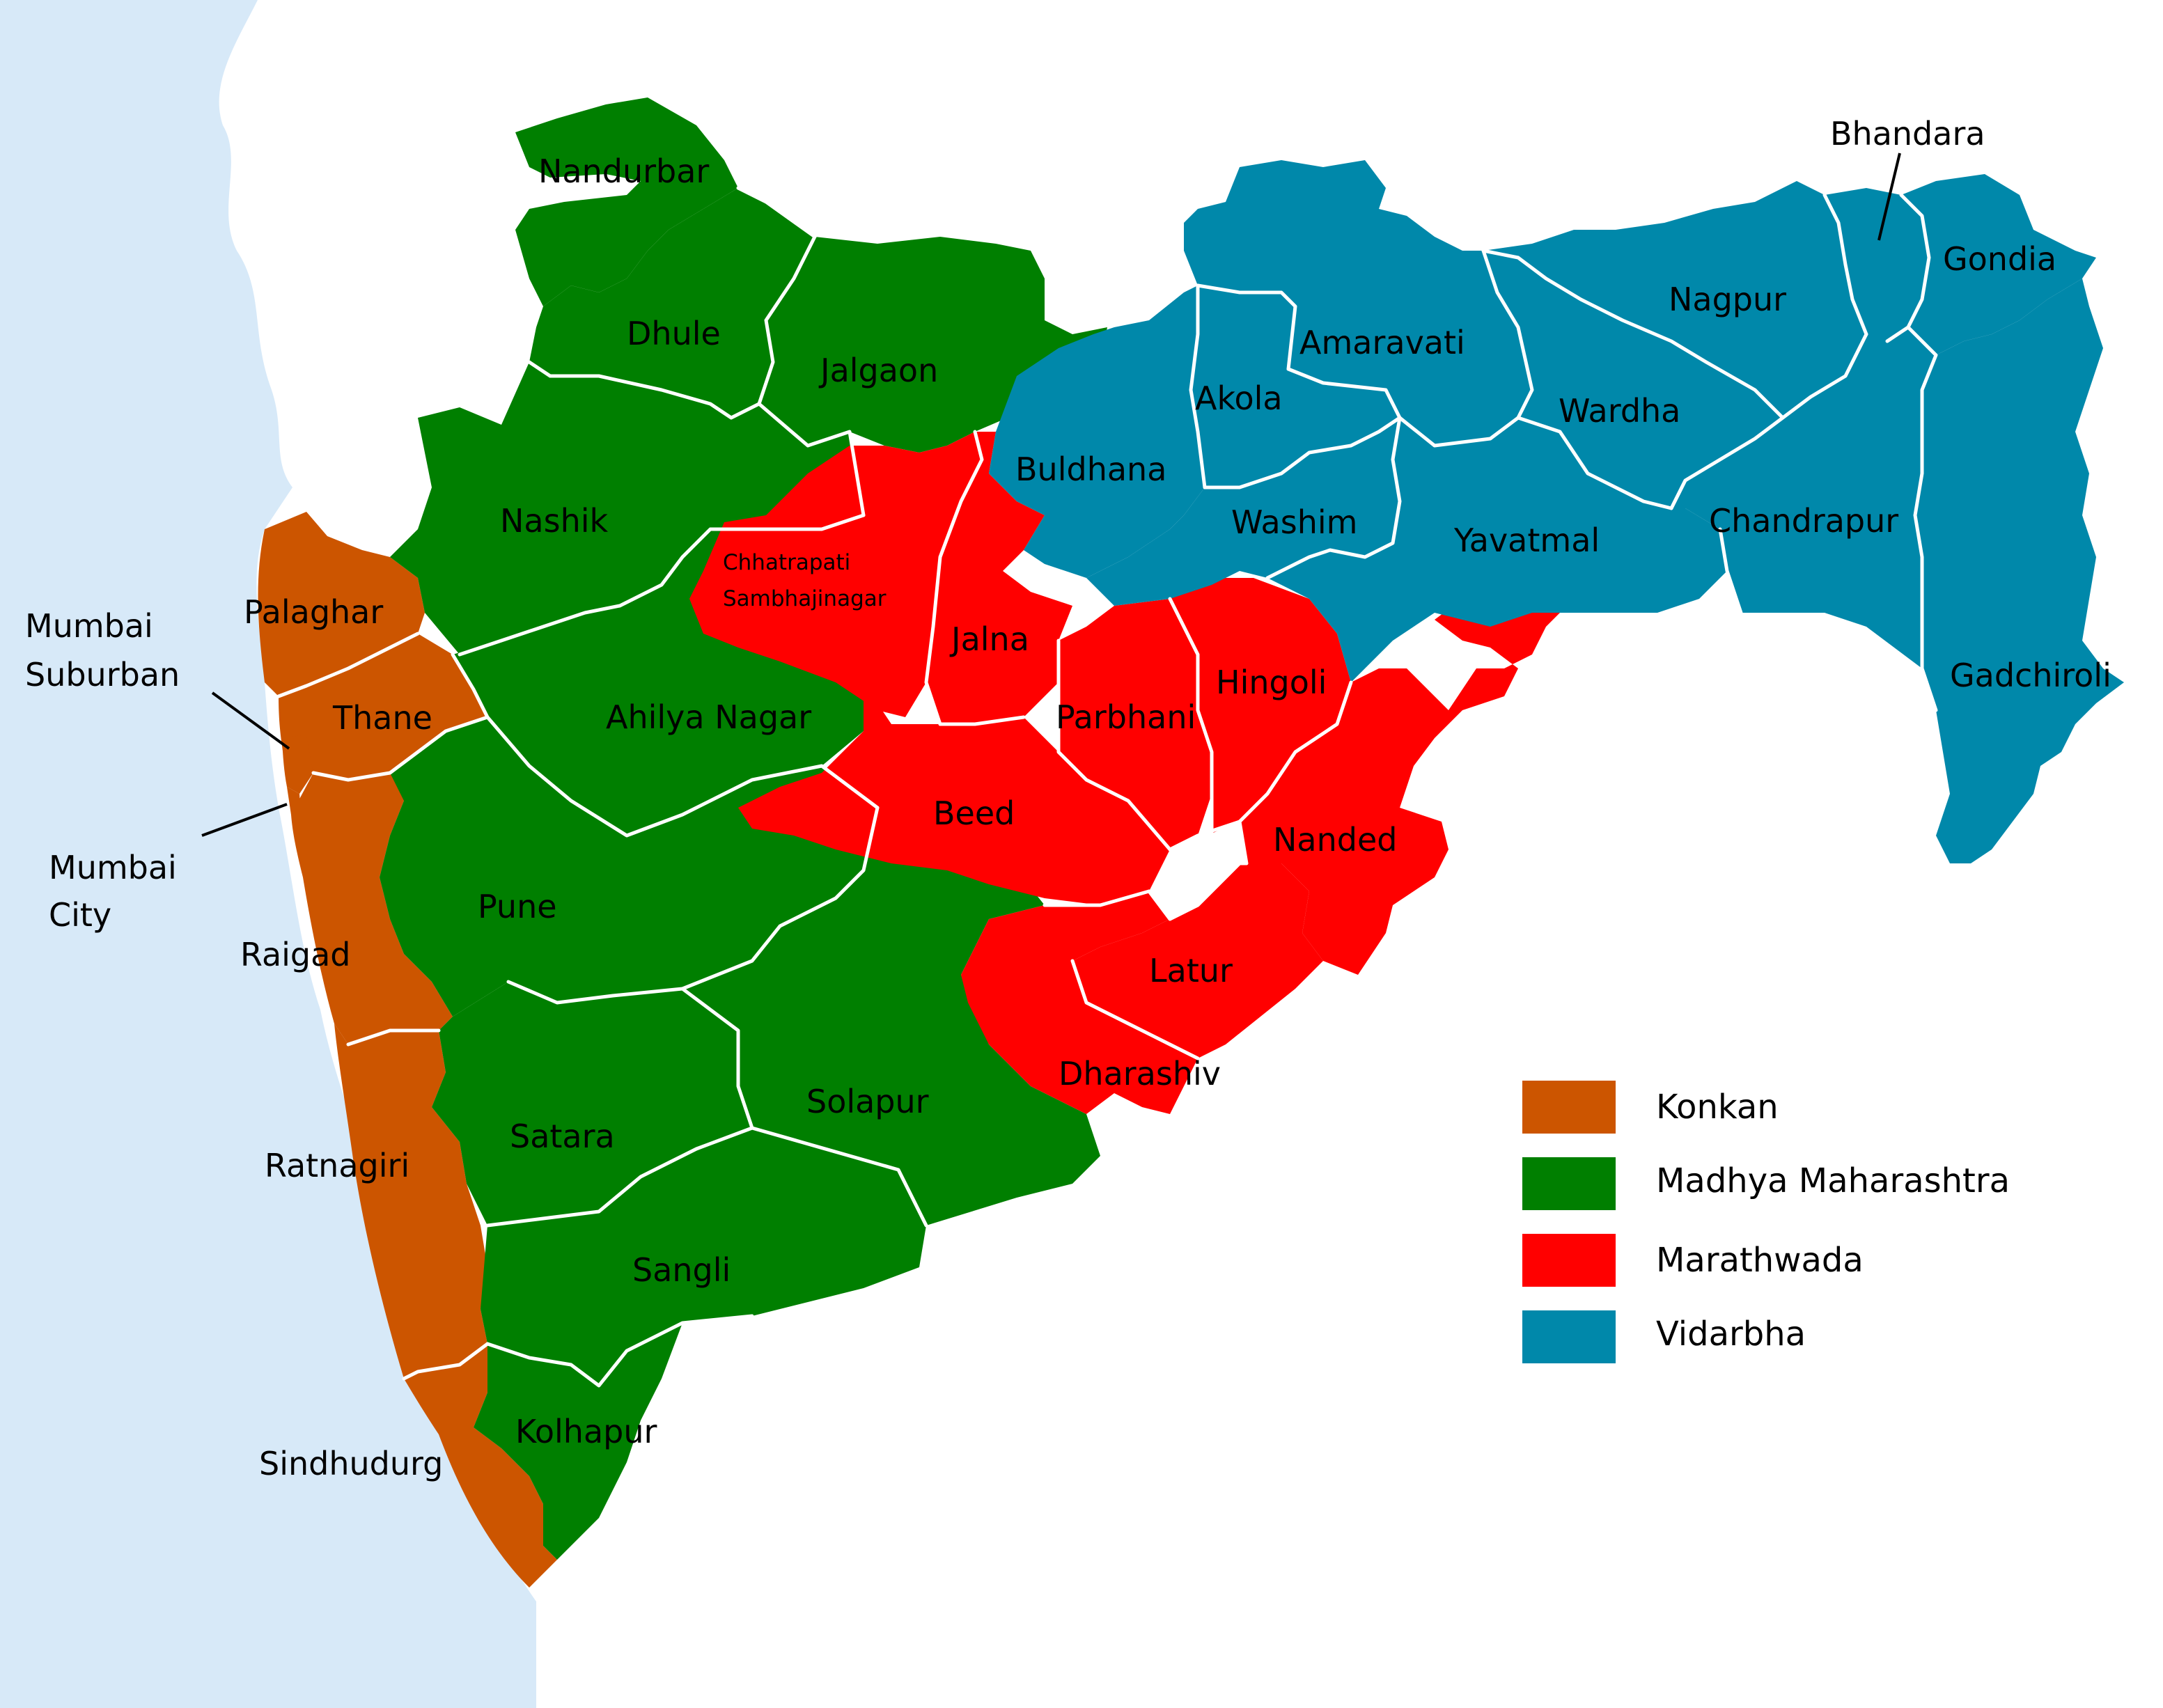 This screenshot has width=2163, height=1708. What do you see at coordinates (1239, 398) in the screenshot?
I see `label-akola: Akola` at bounding box center [1239, 398].